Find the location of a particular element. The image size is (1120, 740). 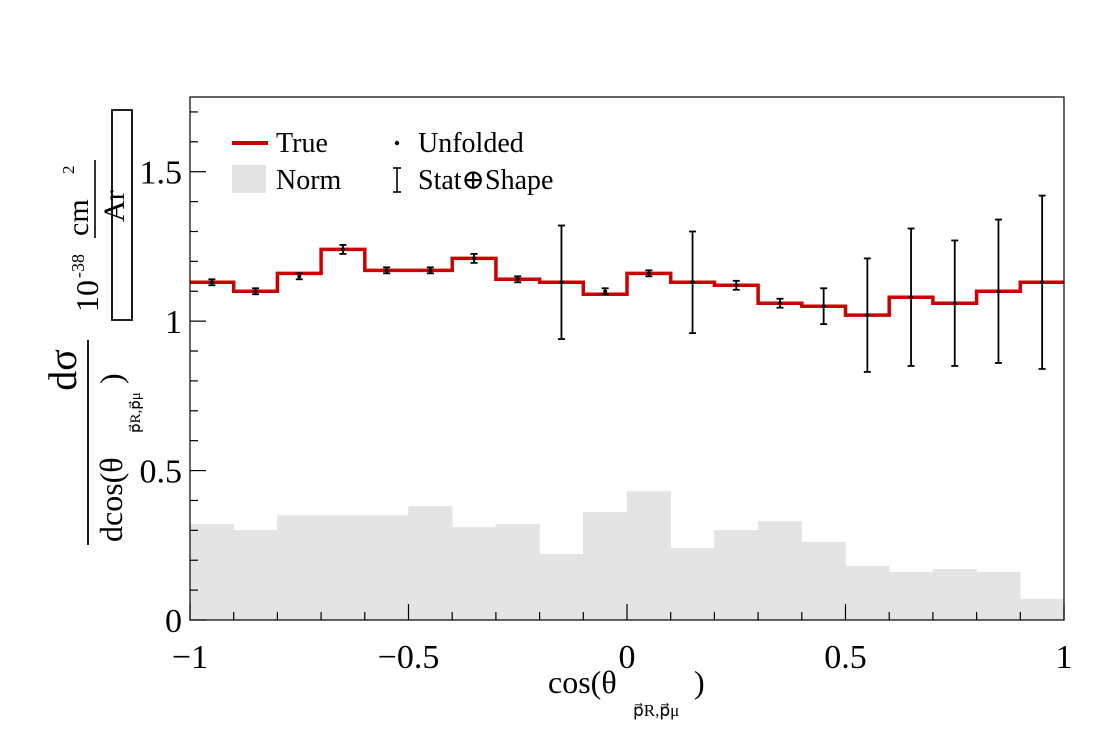

y-tick-label: 1.5 is located at coordinates (161, 173).